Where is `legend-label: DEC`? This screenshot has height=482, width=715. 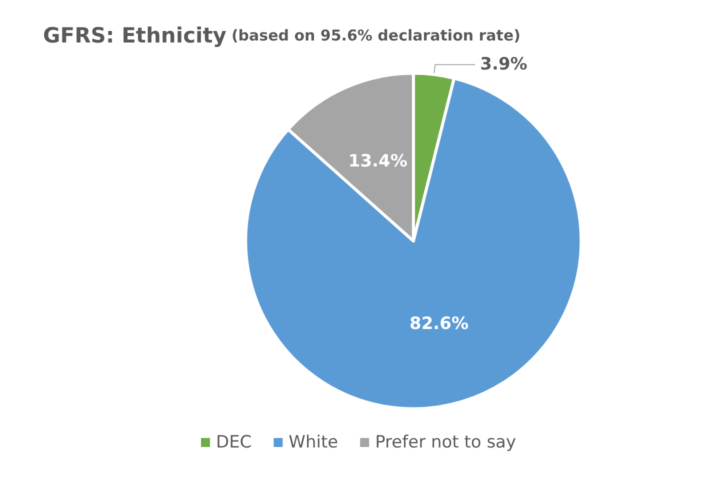
legend-label: DEC is located at coordinates (234, 442).